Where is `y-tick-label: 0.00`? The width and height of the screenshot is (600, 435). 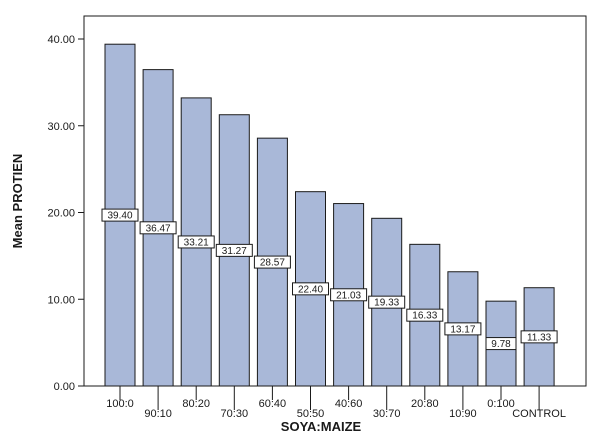 y-tick-label: 0.00 is located at coordinates (64, 387).